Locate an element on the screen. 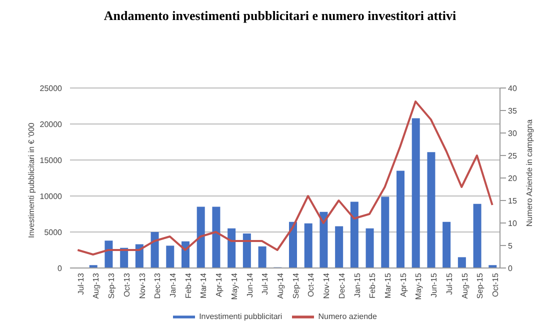  x-tick-label: Jun-14 is located at coordinates (249, 285).